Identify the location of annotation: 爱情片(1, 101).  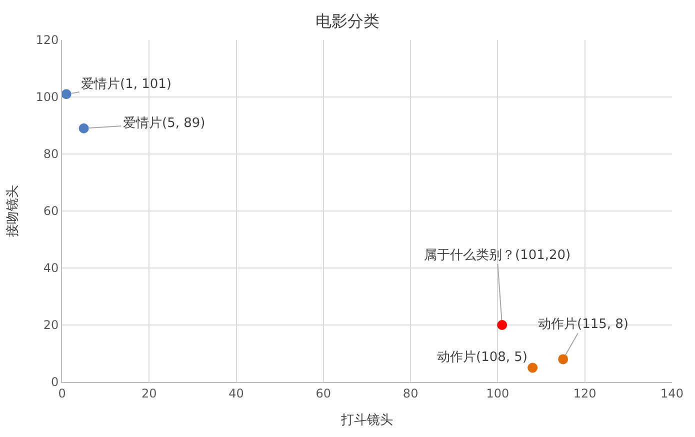
(126, 84).